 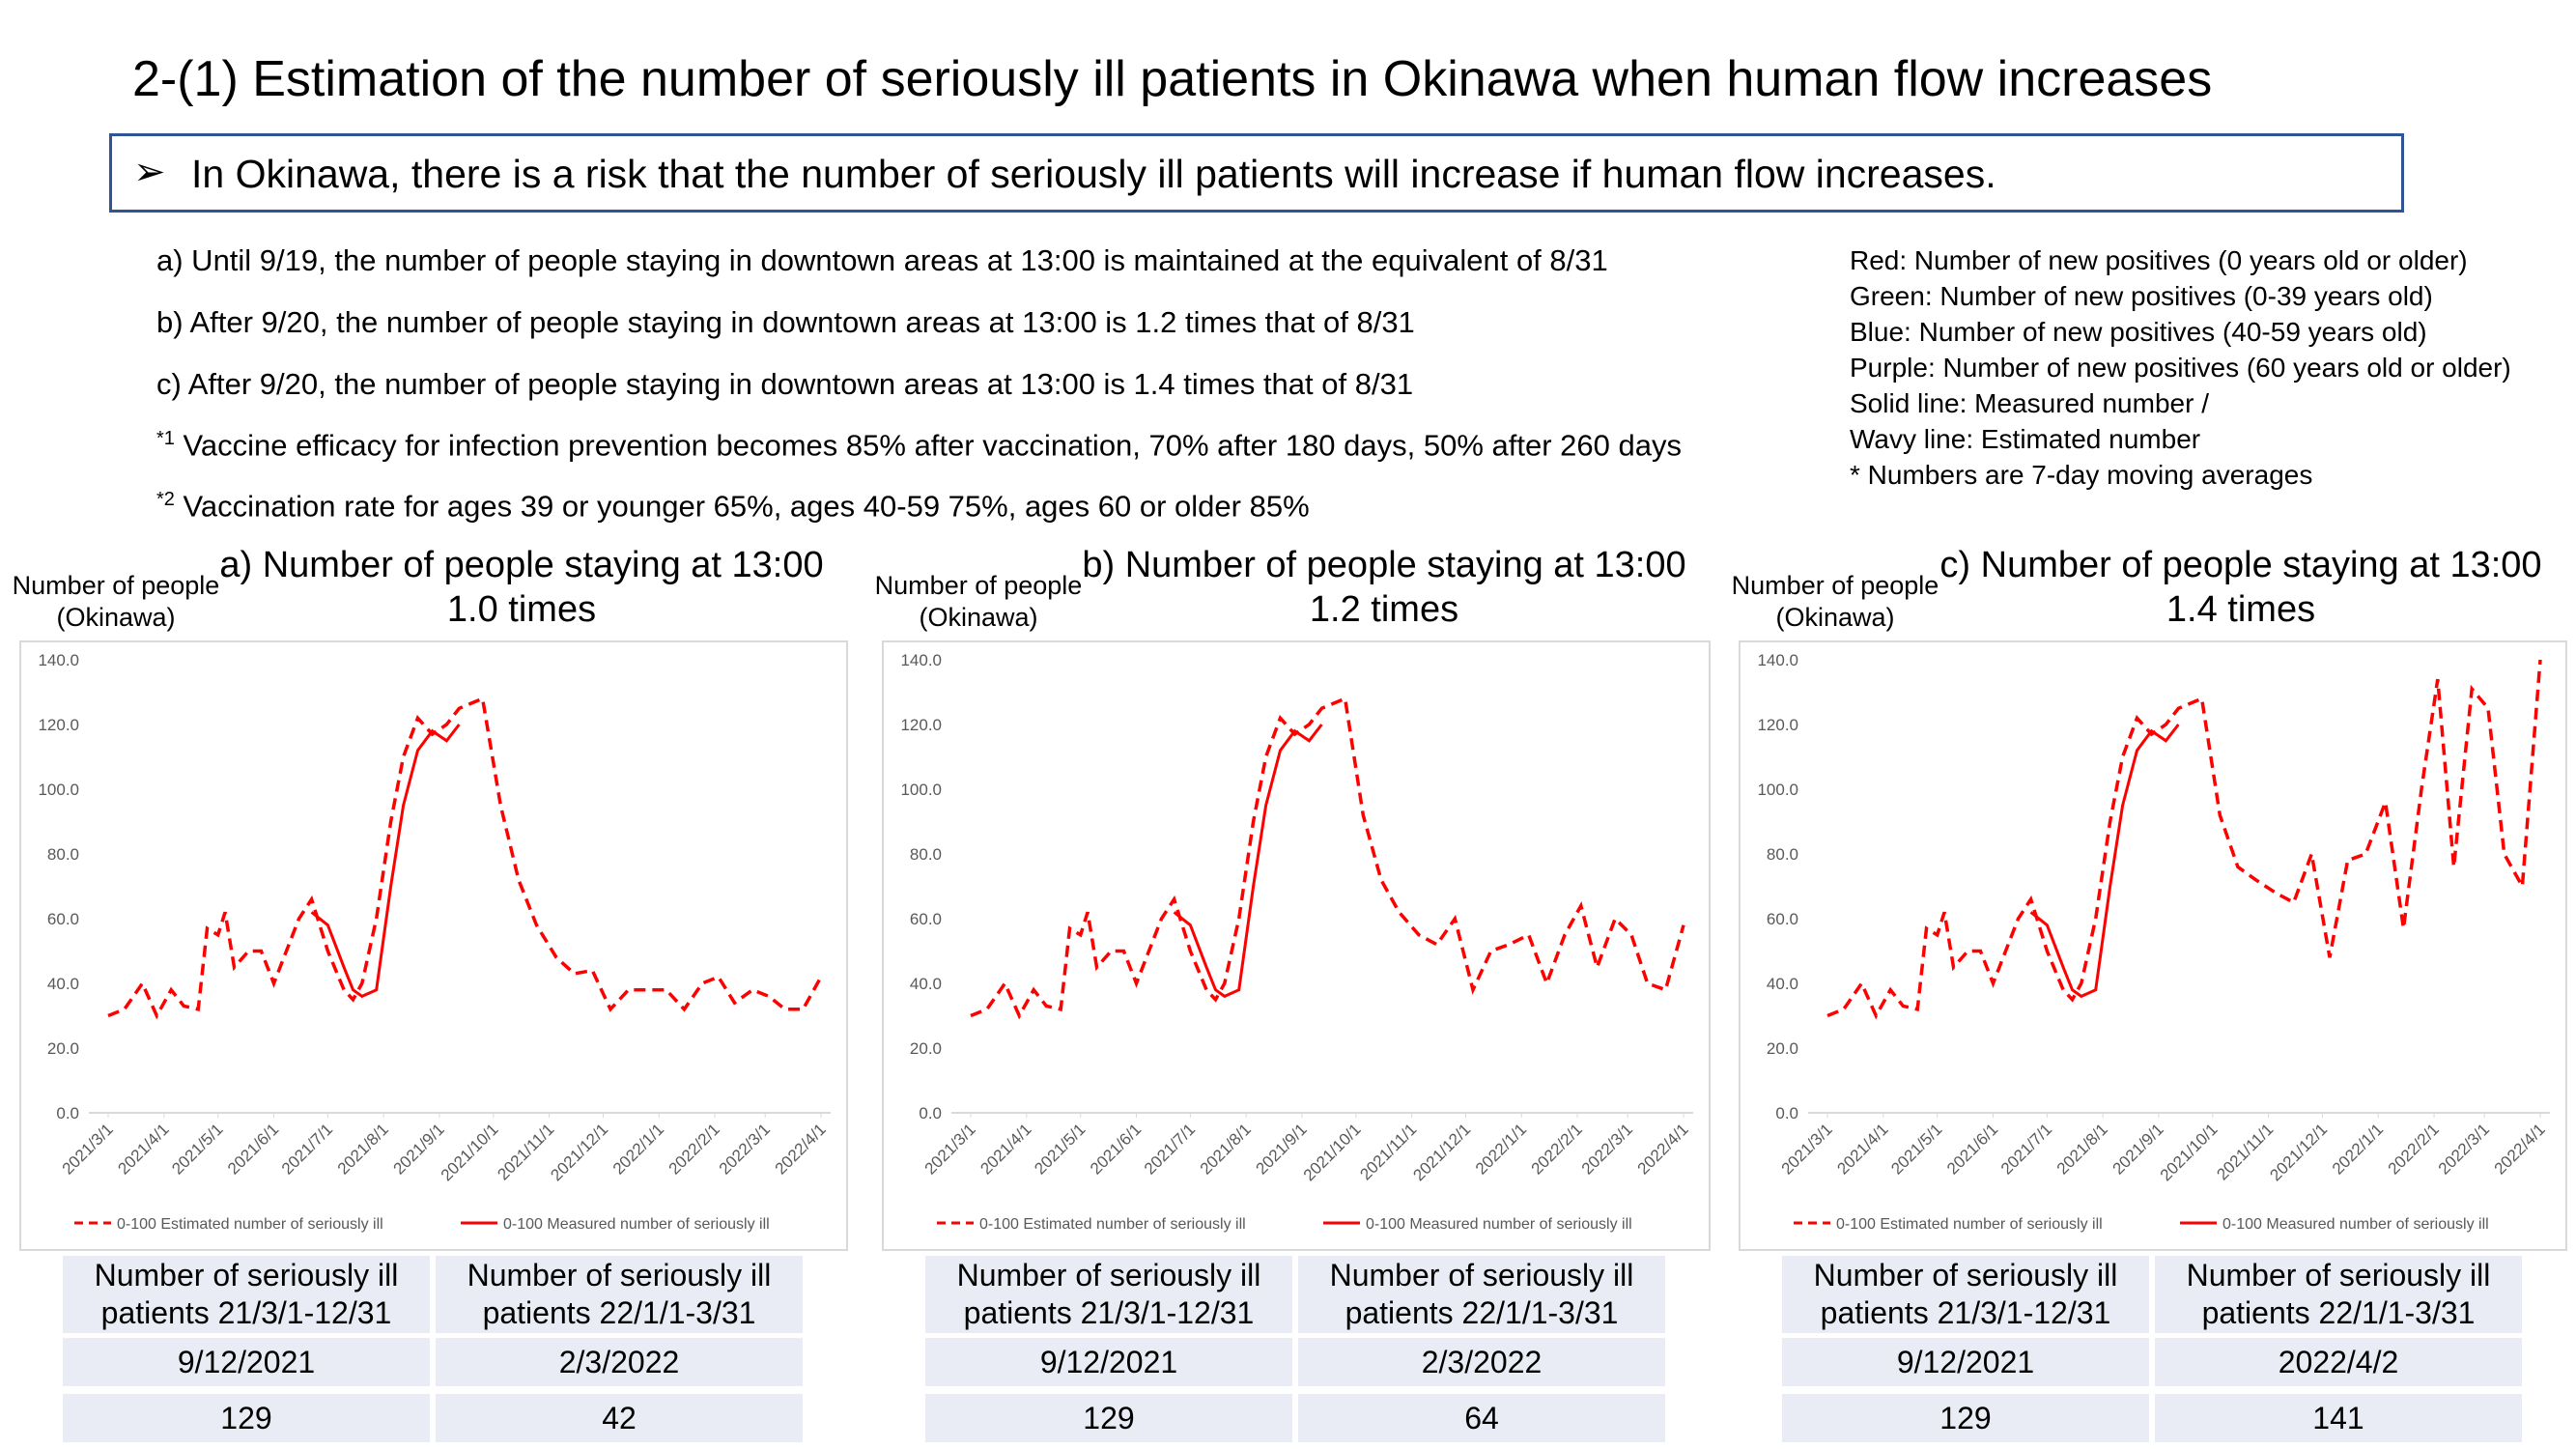 I want to click on legend-note: Wavy line: Estimated number, so click(x=2026, y=439).